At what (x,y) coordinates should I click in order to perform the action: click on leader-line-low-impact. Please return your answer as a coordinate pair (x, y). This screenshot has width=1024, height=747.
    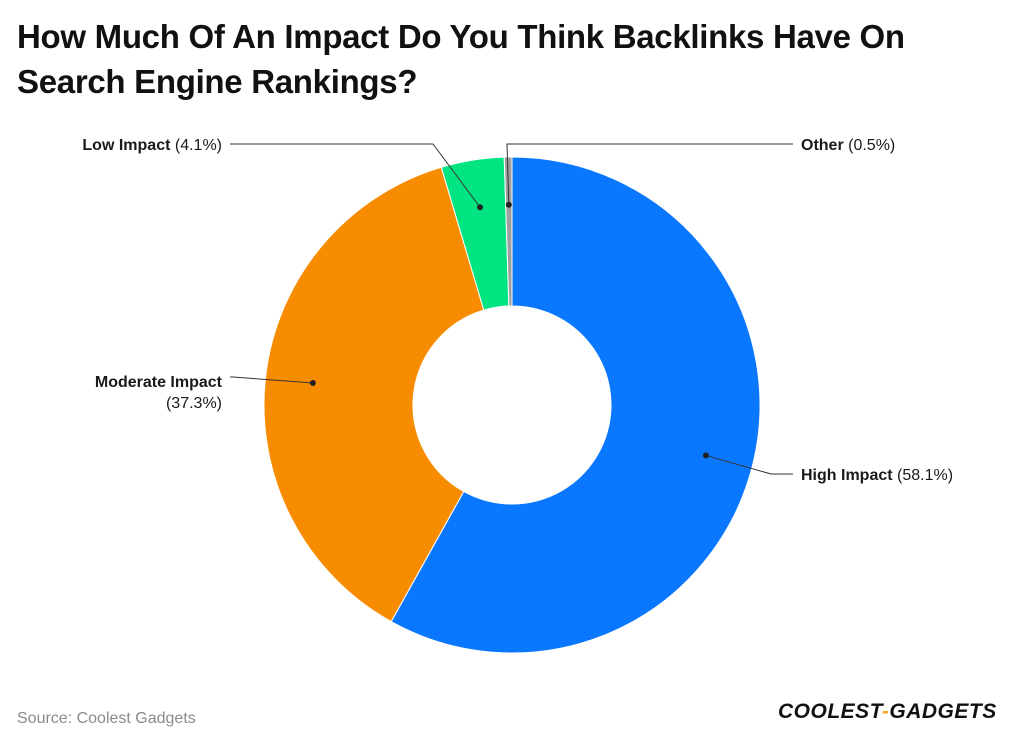
    Looking at the image, I should click on (355, 175).